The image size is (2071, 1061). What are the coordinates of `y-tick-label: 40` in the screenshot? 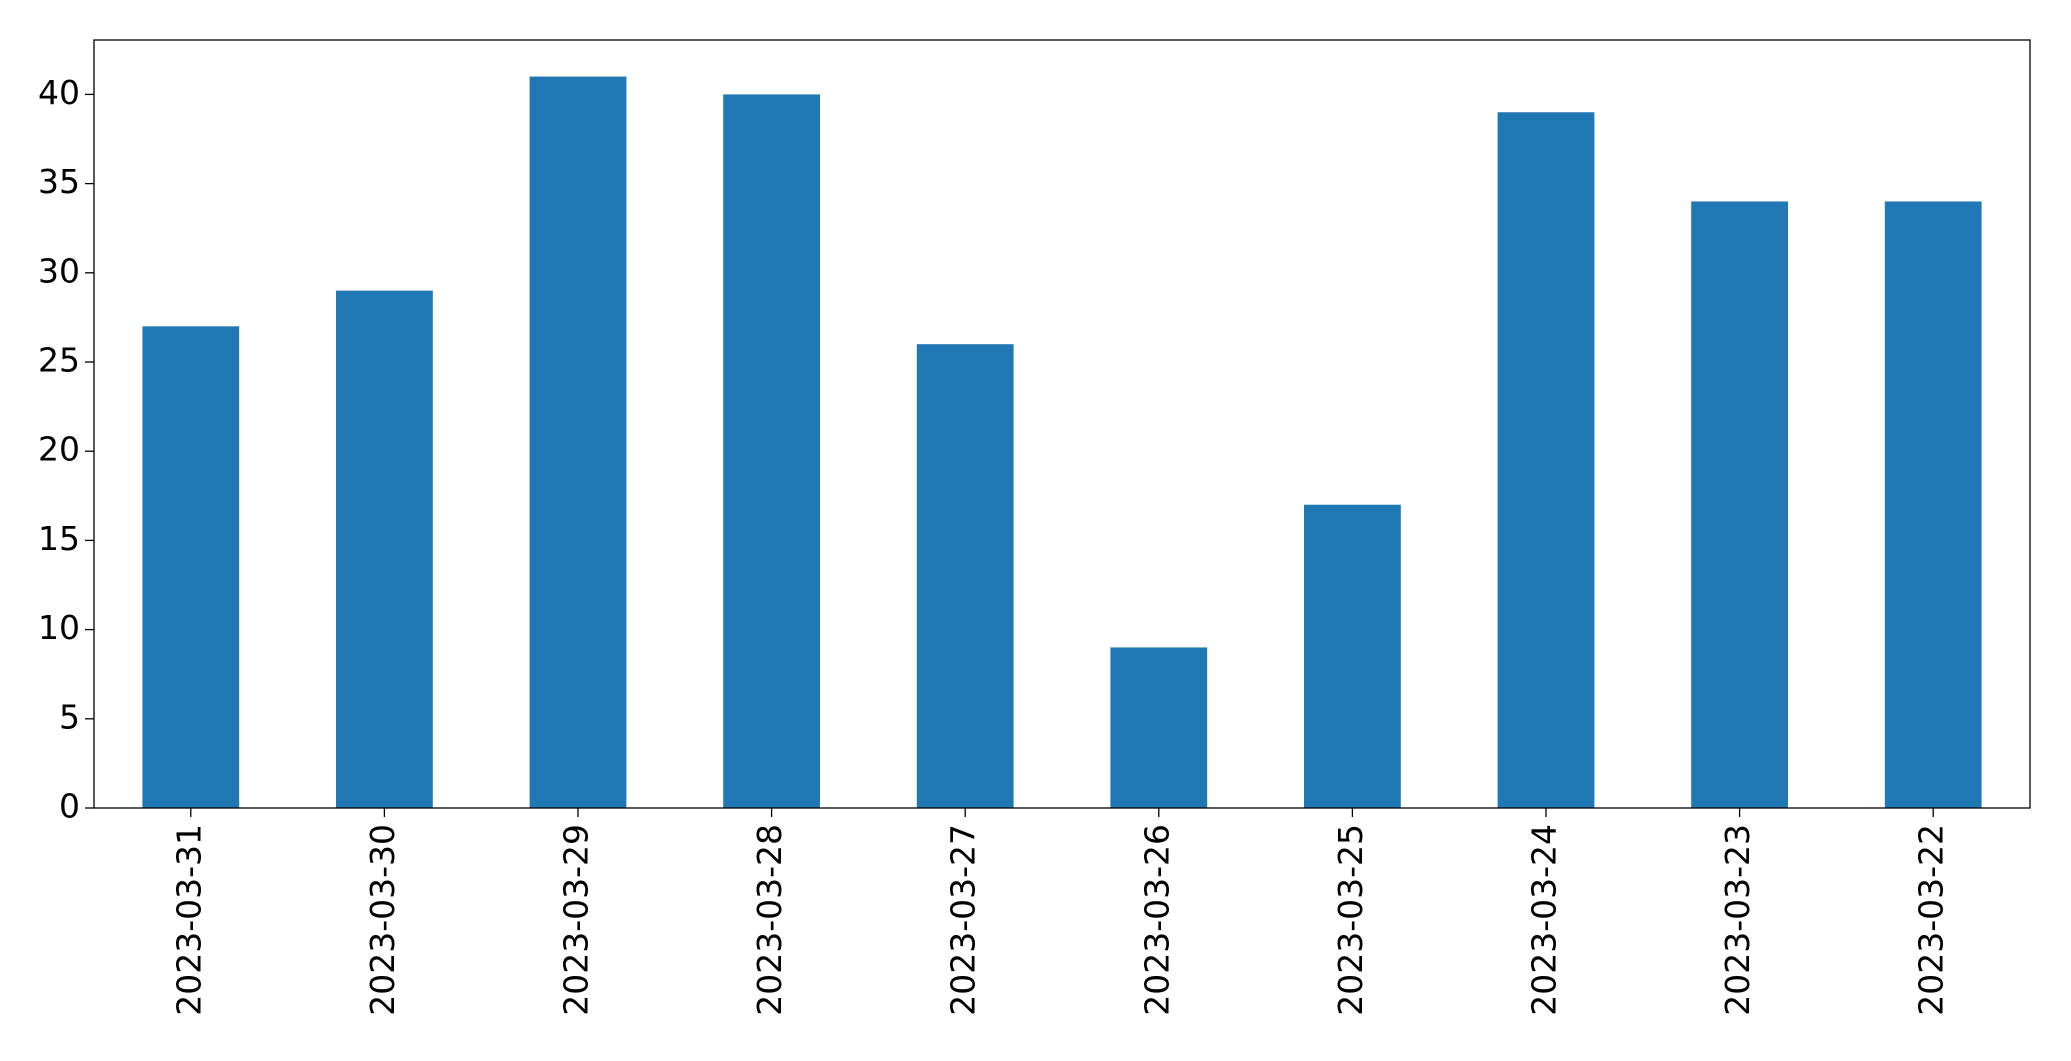 It's located at (59, 92).